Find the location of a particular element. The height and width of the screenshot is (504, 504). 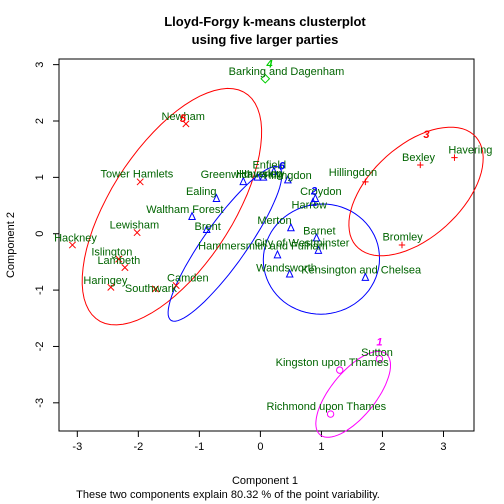

point-label: Southwark is located at coordinates (151, 289).